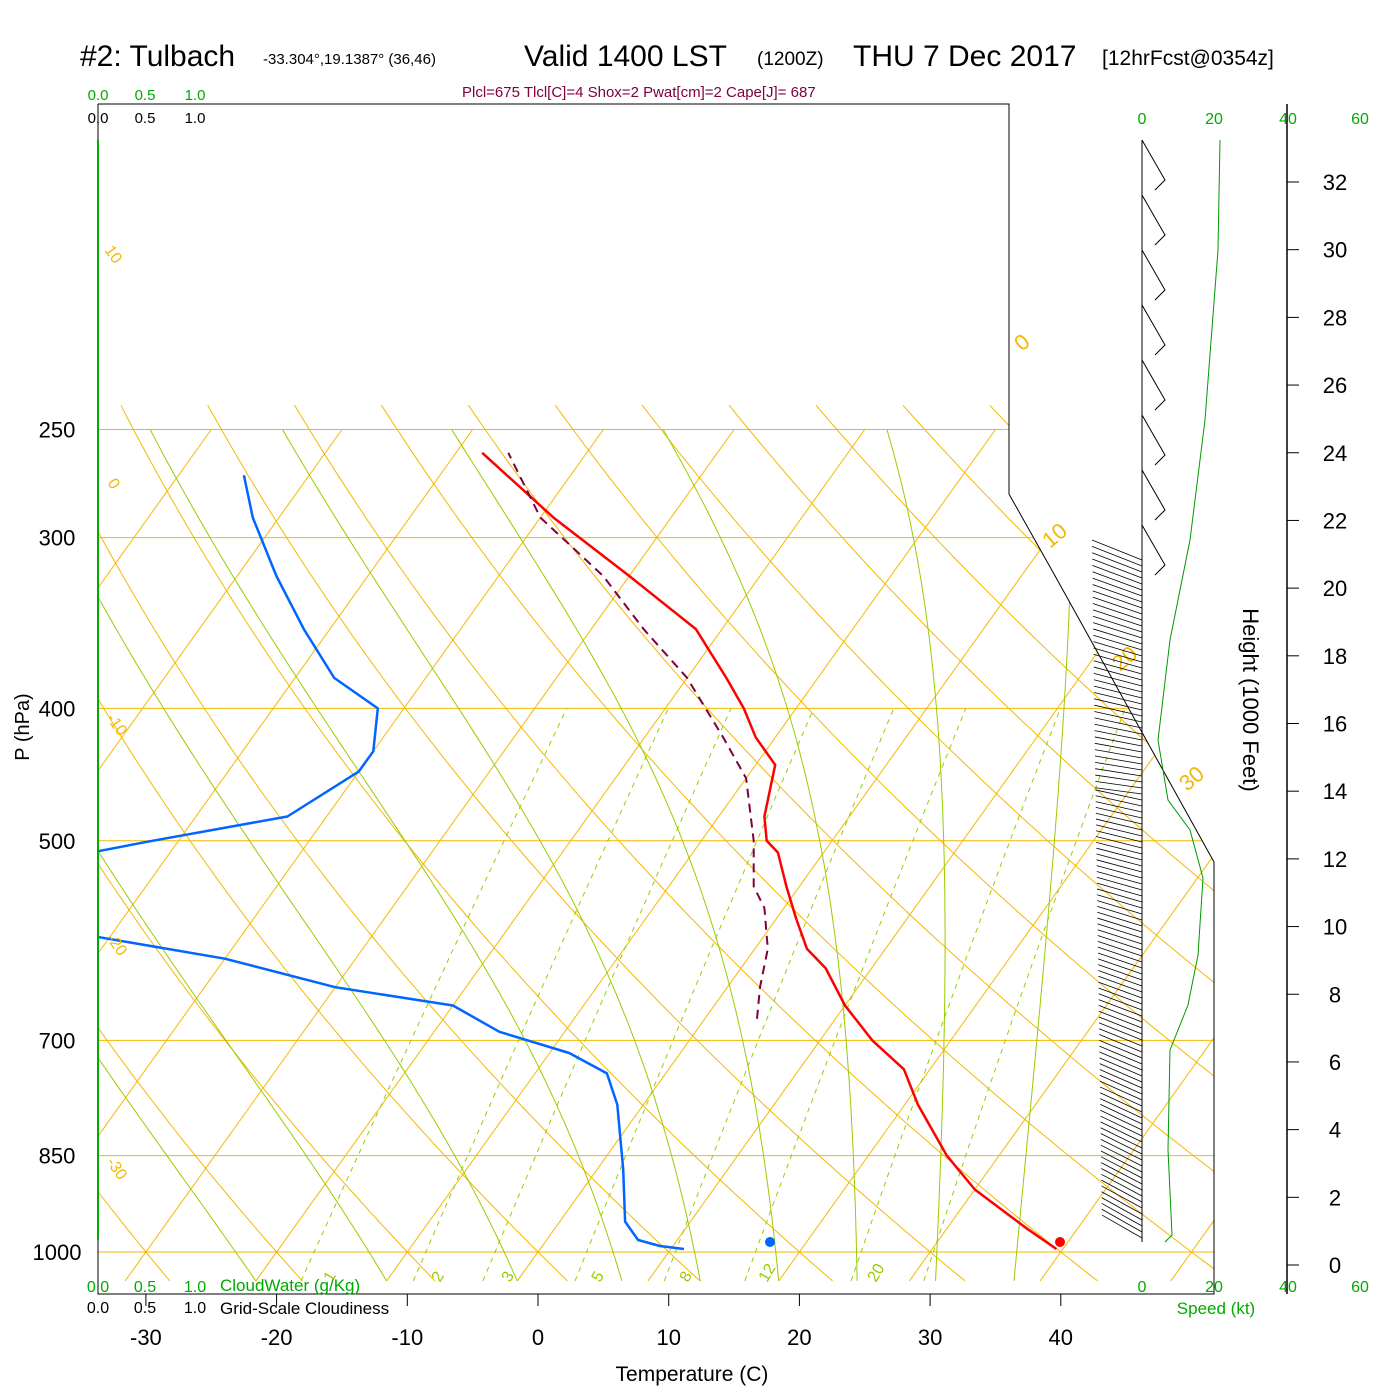 The height and width of the screenshot is (1400, 1400). Describe the element at coordinates (57, 538) in the screenshot. I see `pressure-tick-label: 300` at that location.